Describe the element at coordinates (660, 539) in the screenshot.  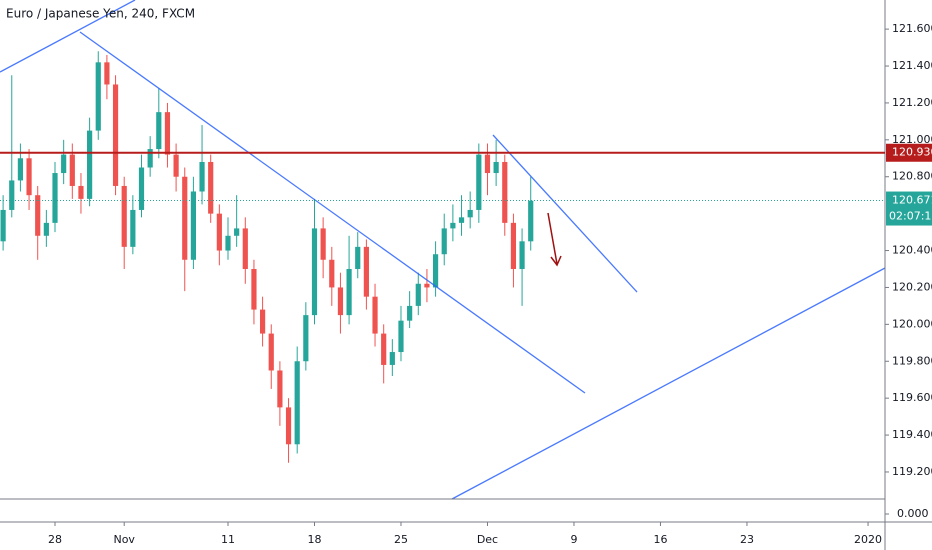
I see `x-tick-label: 16` at that location.